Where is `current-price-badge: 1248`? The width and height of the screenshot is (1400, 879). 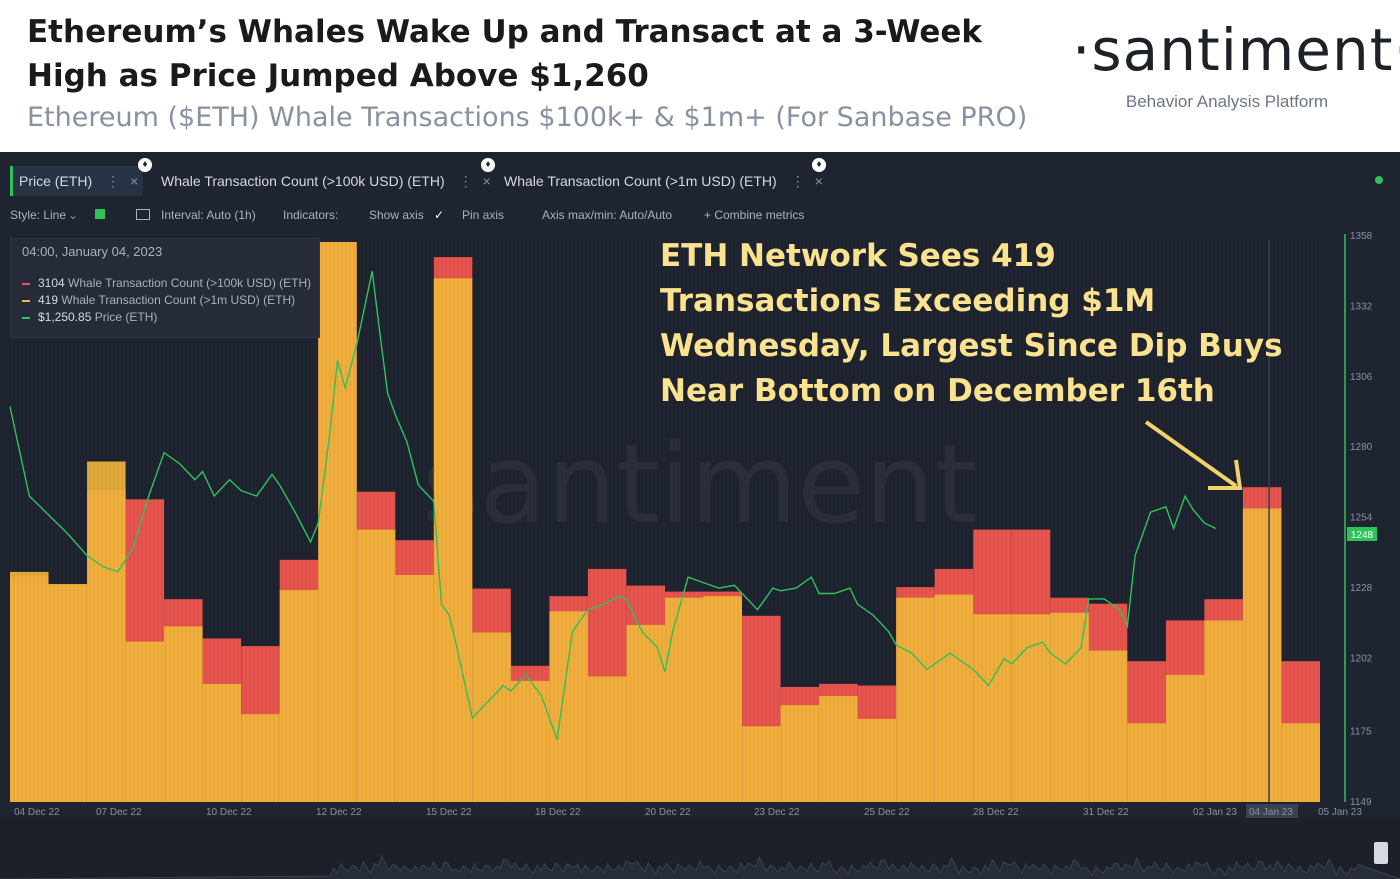
current-price-badge: 1248 is located at coordinates (1362, 534).